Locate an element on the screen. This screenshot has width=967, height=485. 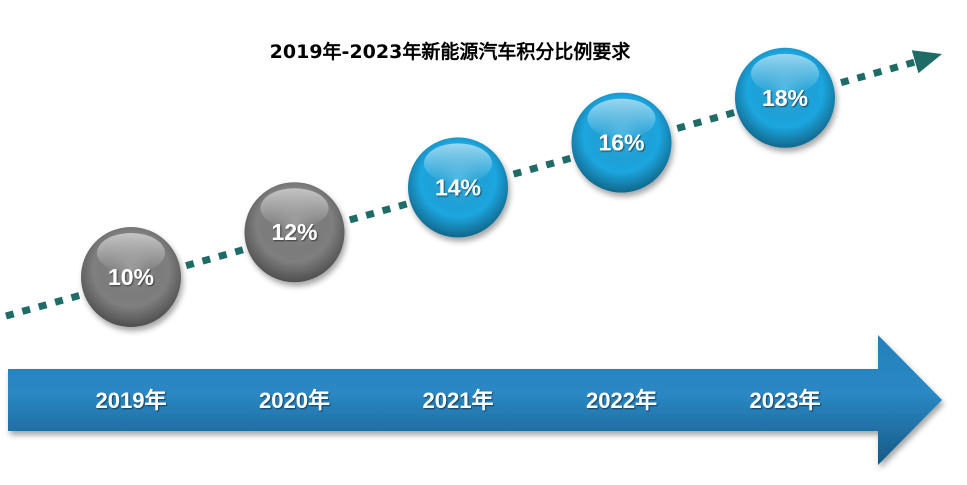
year-label: 2022年 is located at coordinates (621, 400).